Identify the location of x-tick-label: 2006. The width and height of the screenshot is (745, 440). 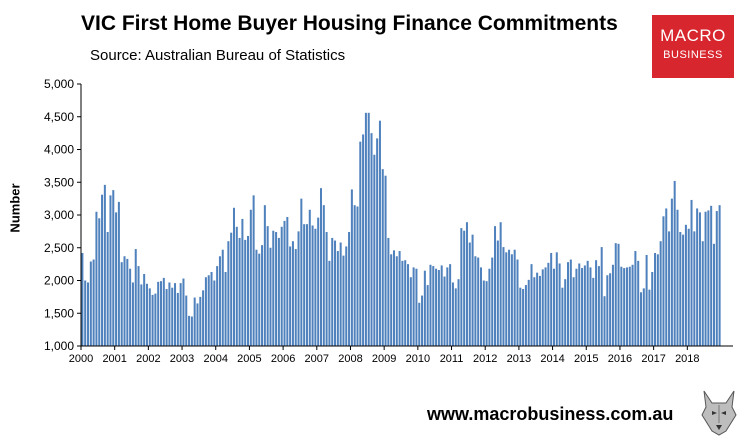
(283, 359).